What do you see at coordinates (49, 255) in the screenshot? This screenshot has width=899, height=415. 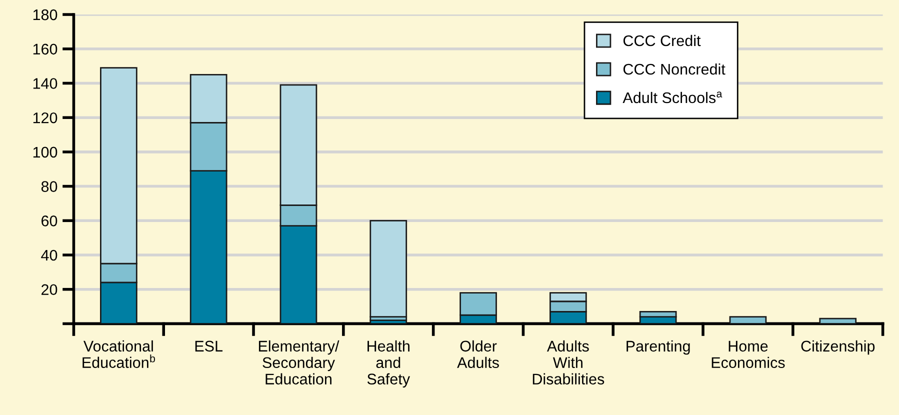 I see `y-tick-label: 40` at bounding box center [49, 255].